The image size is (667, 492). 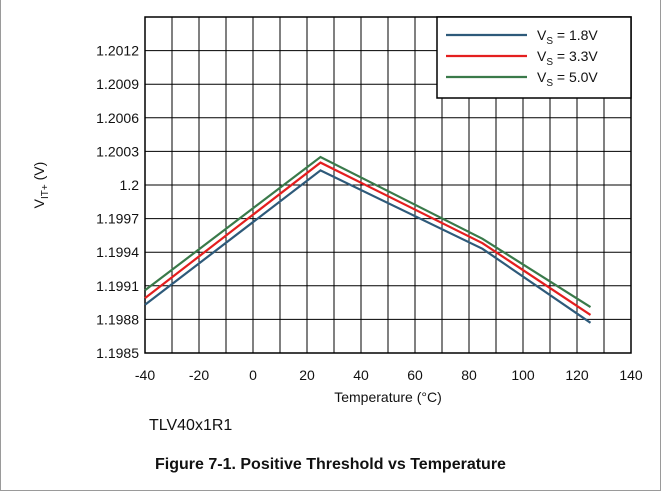 I want to click on legend-label: VS = 5.0V, so click(x=567, y=79).